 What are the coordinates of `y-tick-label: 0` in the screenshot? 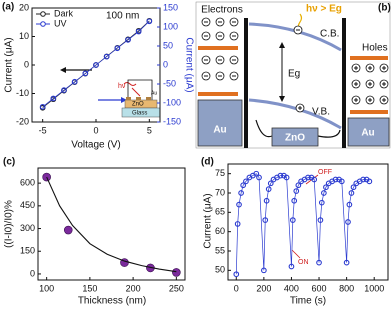 It's located at (26, 64).